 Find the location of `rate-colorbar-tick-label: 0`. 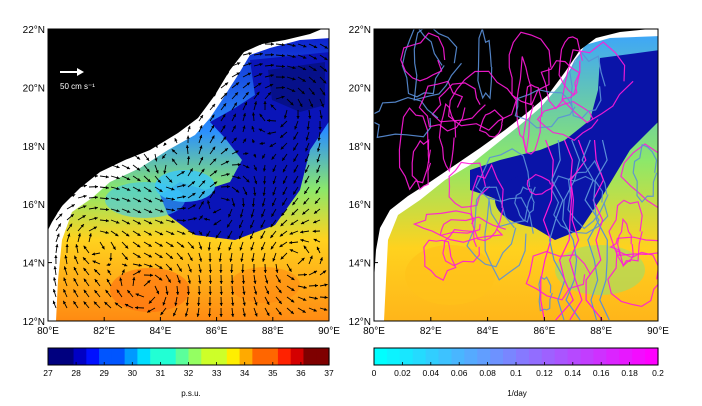

rate-colorbar-tick-label: 0 is located at coordinates (374, 373).